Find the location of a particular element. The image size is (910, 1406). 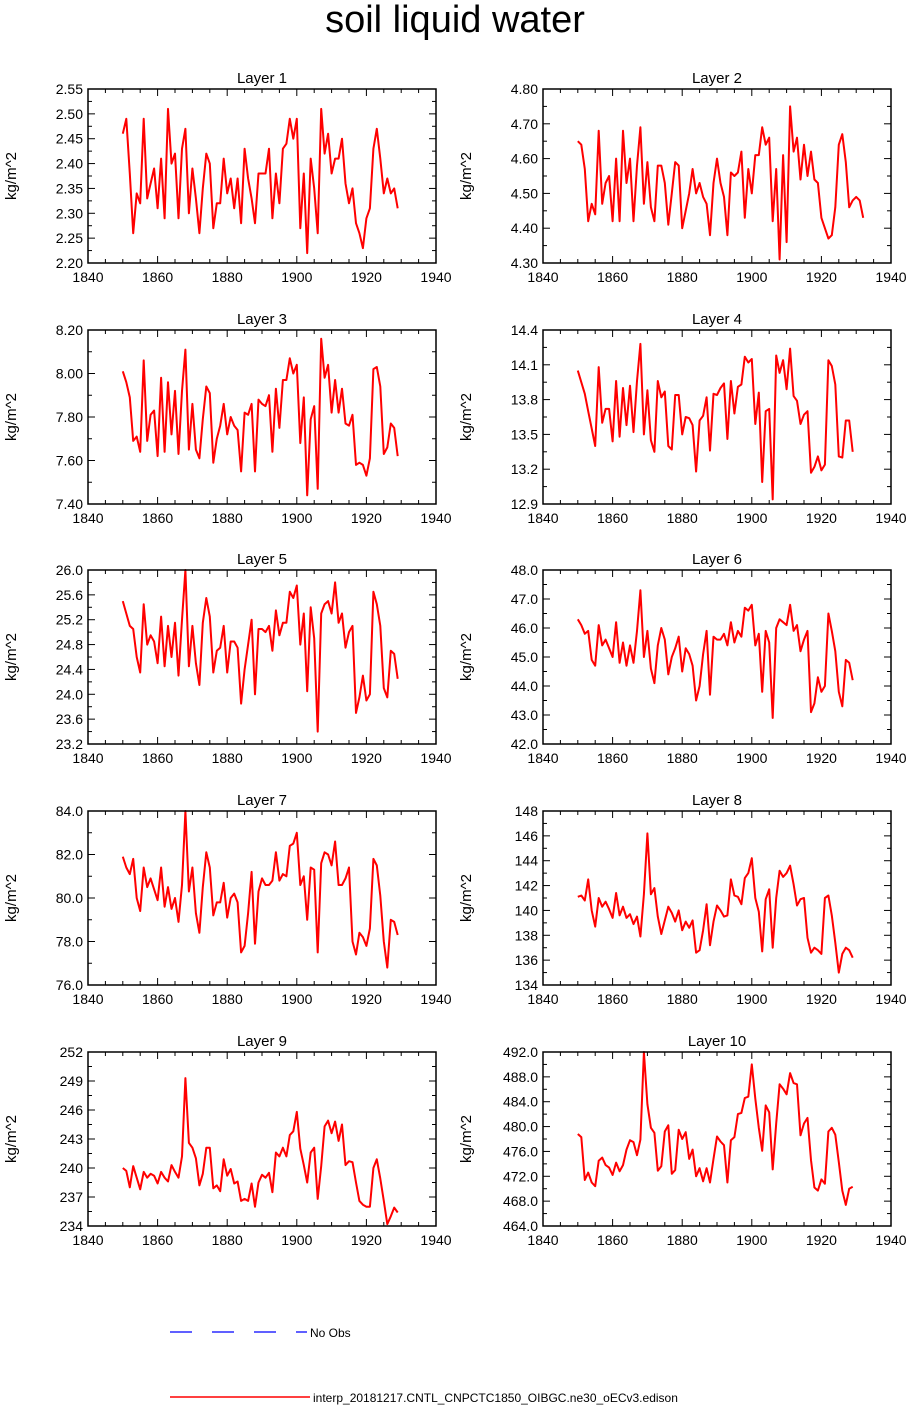

panel-9-xtick-label: 1860 is located at coordinates (157, 1240).